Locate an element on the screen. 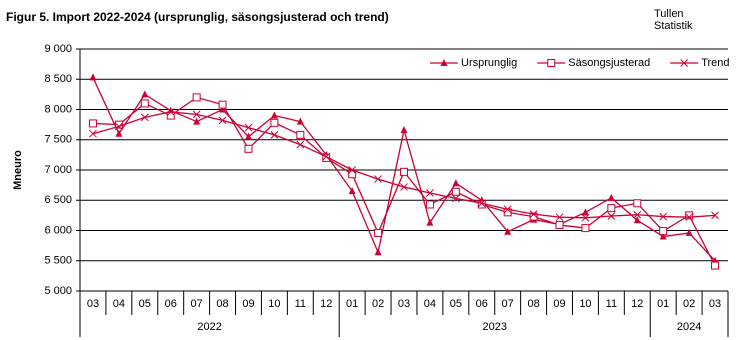 This screenshot has height=340, width=756. x-group-label: 2023 is located at coordinates (494, 327).